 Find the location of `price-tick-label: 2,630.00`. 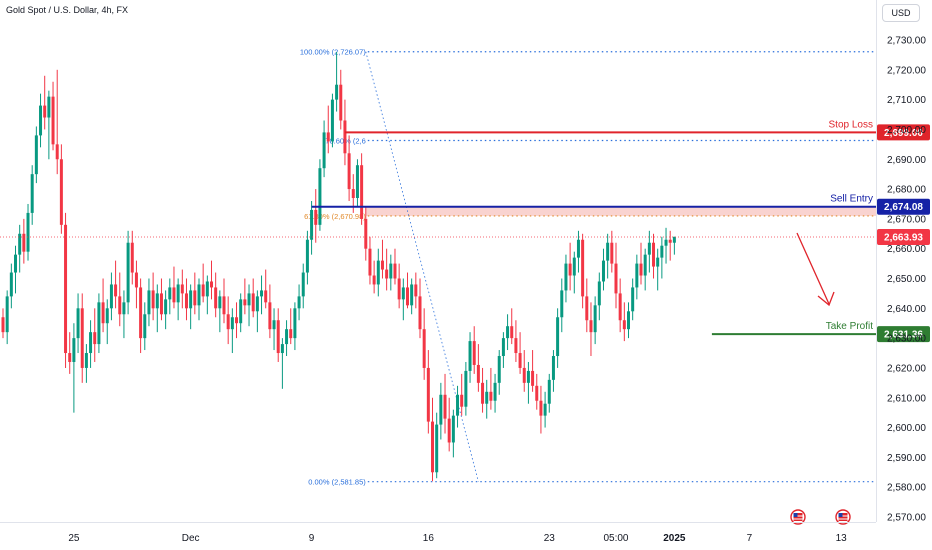

price-tick-label: 2,630.00 is located at coordinates (906, 339).